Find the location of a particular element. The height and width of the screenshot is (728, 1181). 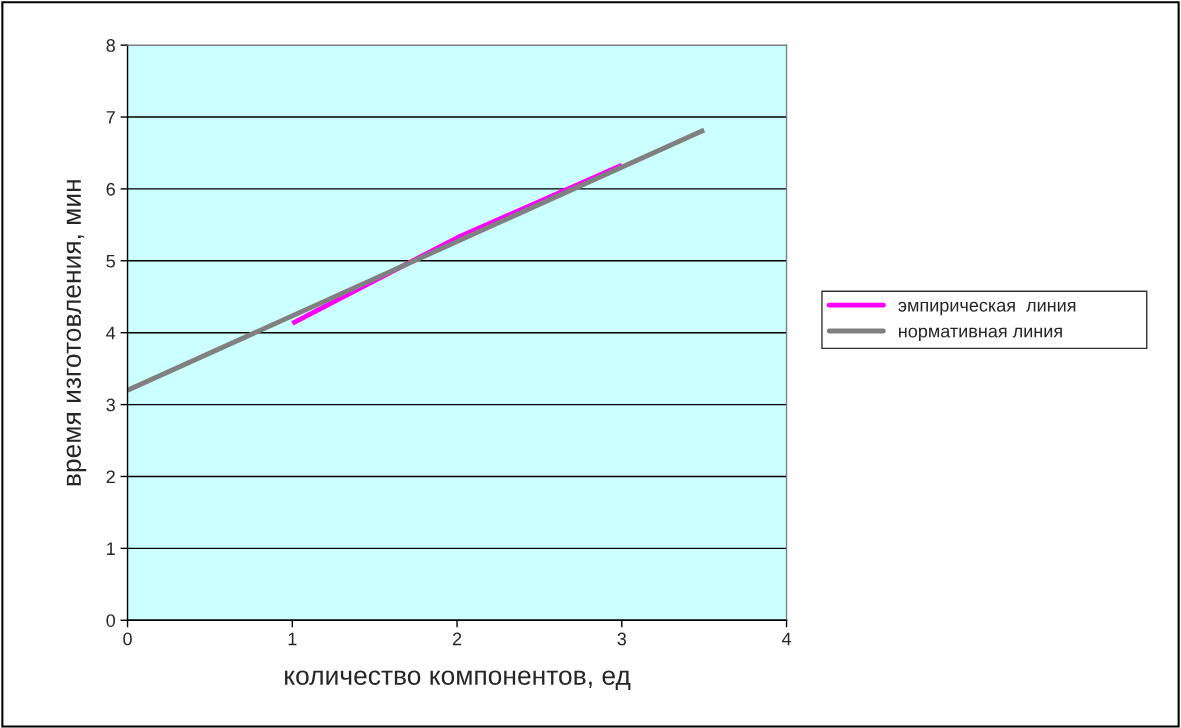

y-tick-label: 2 is located at coordinates (110, 477).